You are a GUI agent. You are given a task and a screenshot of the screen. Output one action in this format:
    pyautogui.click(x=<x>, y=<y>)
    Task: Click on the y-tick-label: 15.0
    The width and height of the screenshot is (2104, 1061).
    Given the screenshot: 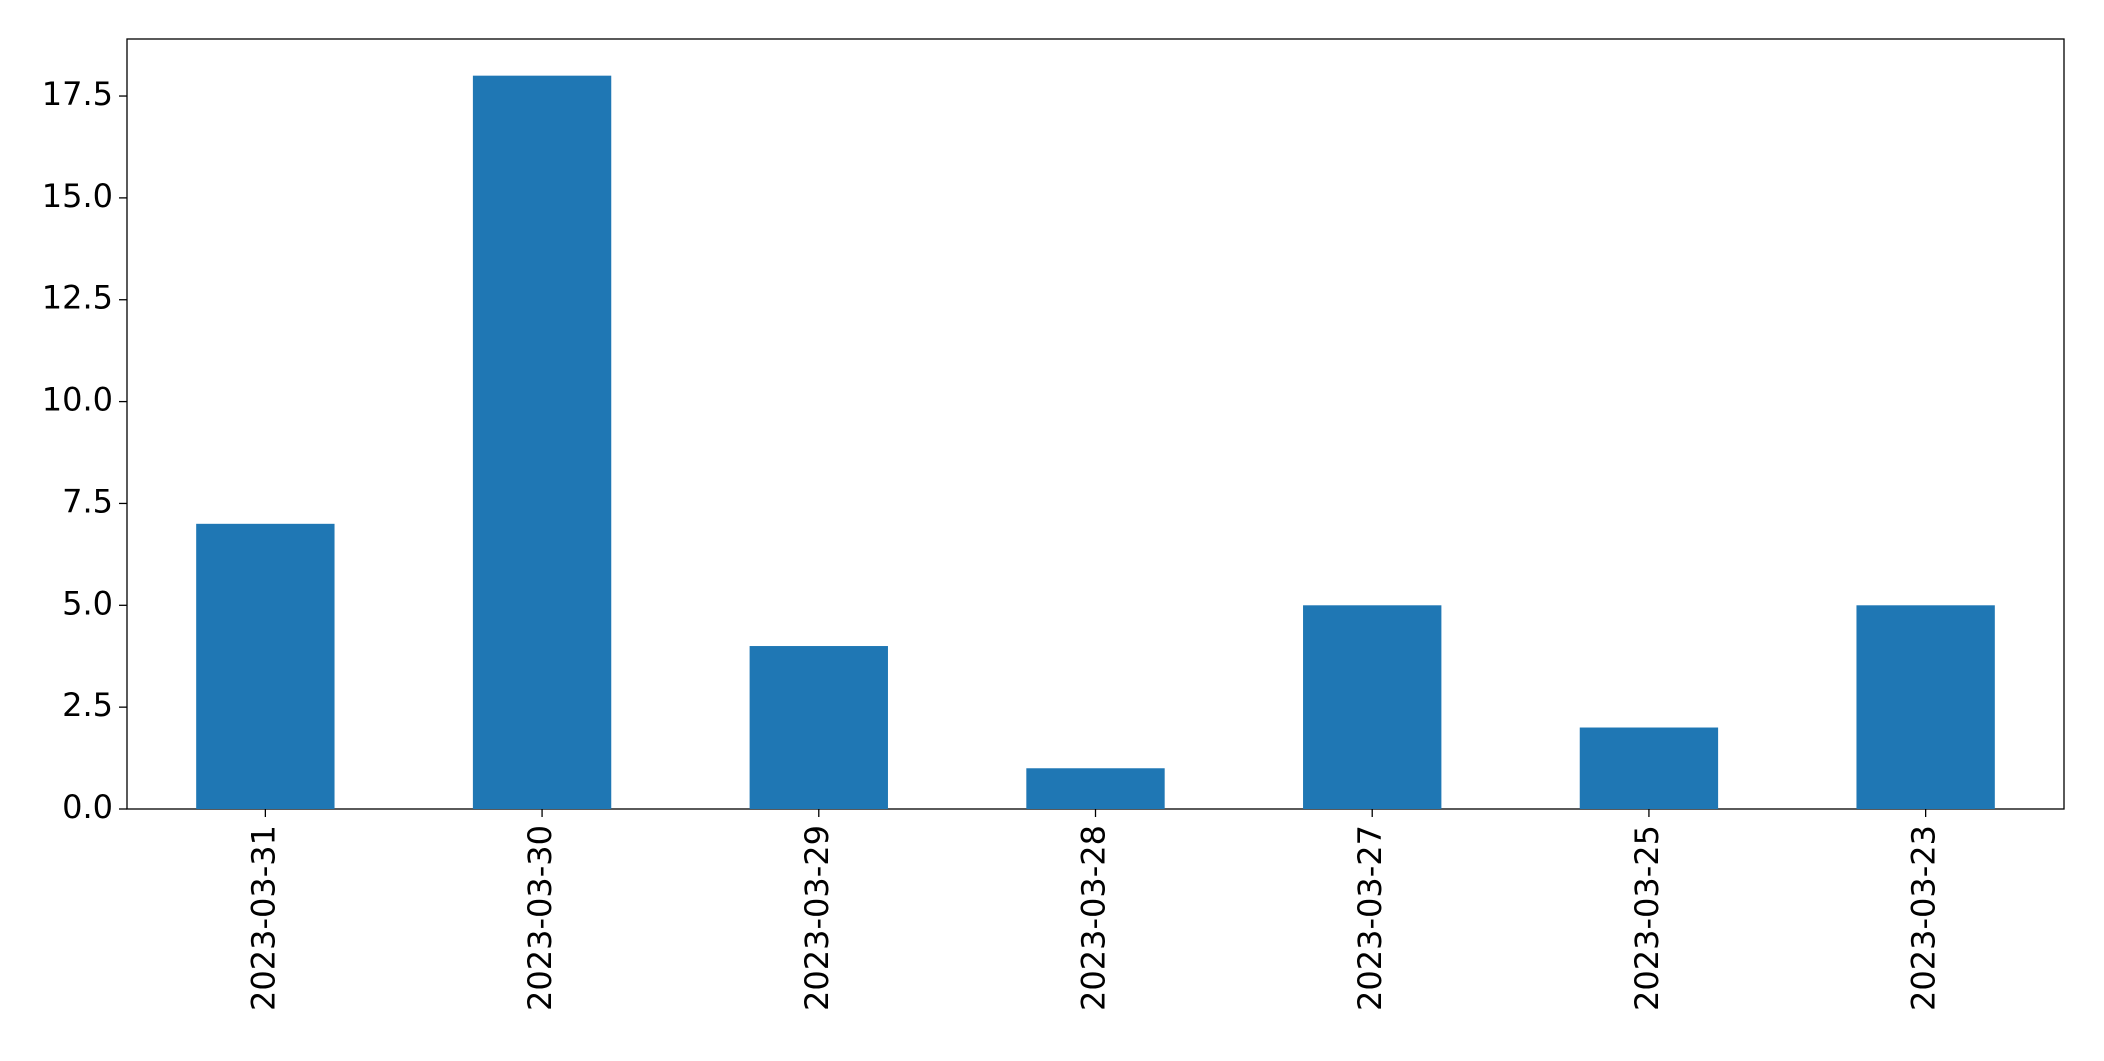 What is the action you would take?
    pyautogui.click(x=77, y=196)
    